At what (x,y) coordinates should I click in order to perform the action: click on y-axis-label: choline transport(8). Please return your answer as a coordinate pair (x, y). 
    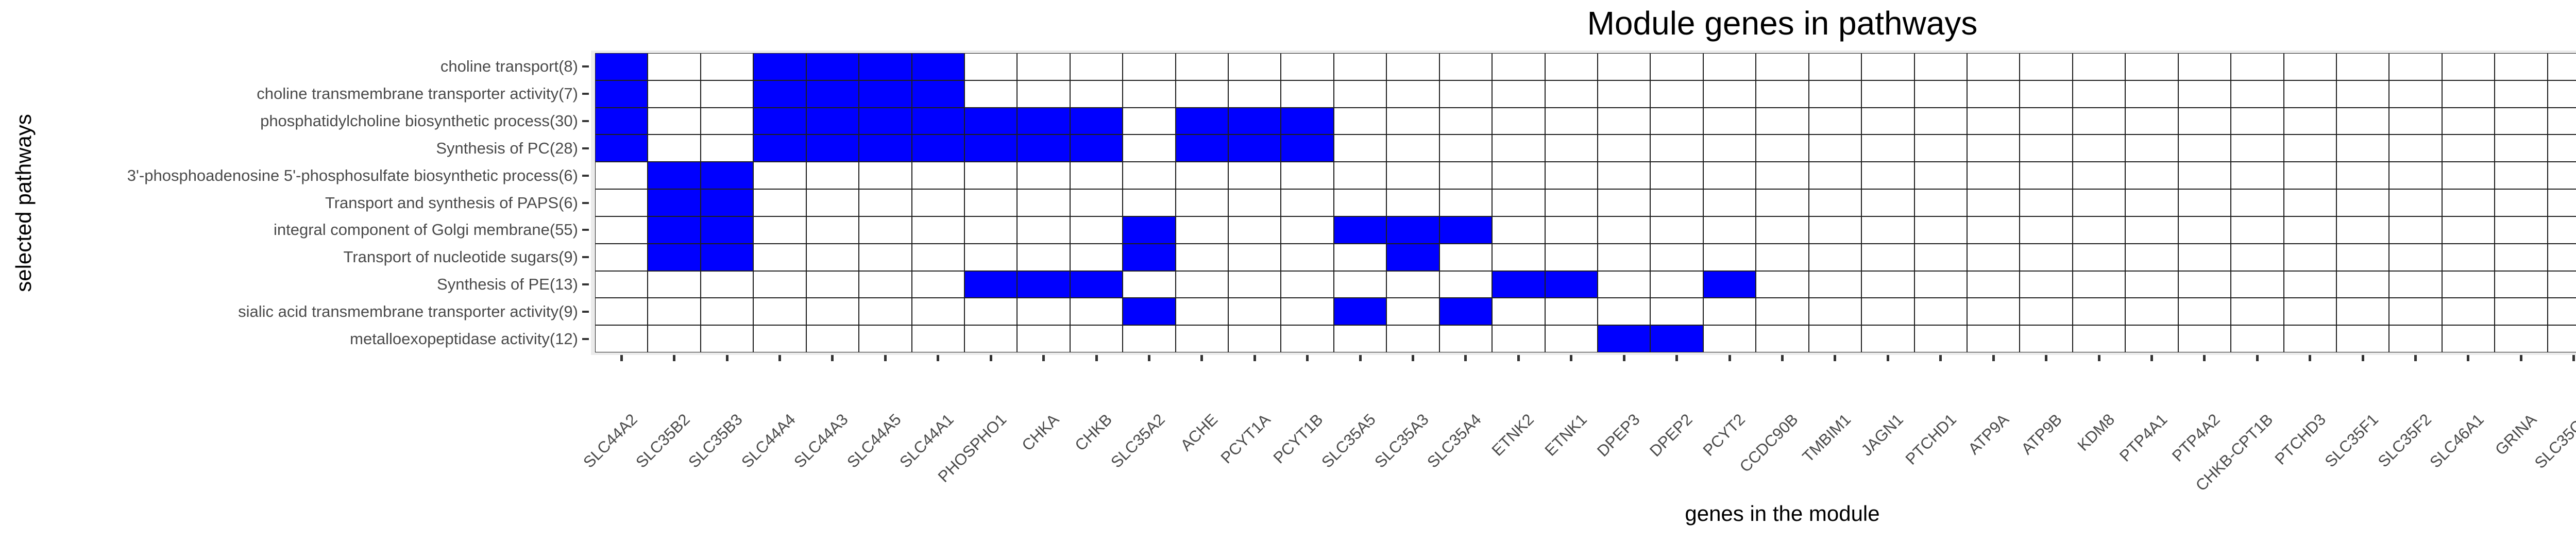
    Looking at the image, I should click on (509, 66).